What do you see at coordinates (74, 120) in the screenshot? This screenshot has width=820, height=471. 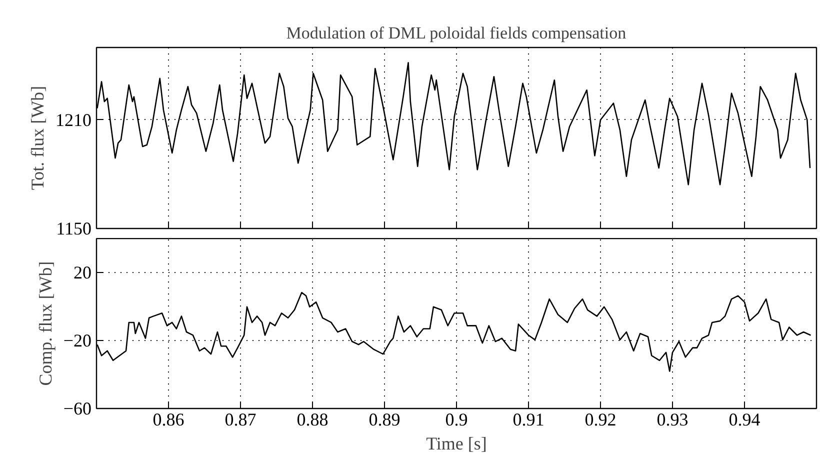 I see `y-tick-label: 1210` at bounding box center [74, 120].